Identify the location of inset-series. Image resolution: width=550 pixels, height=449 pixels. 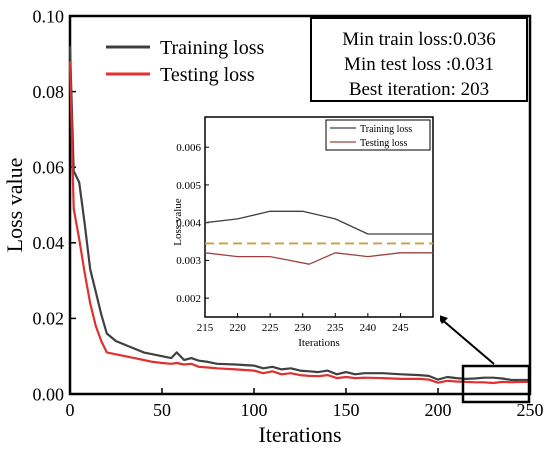
(318, 237).